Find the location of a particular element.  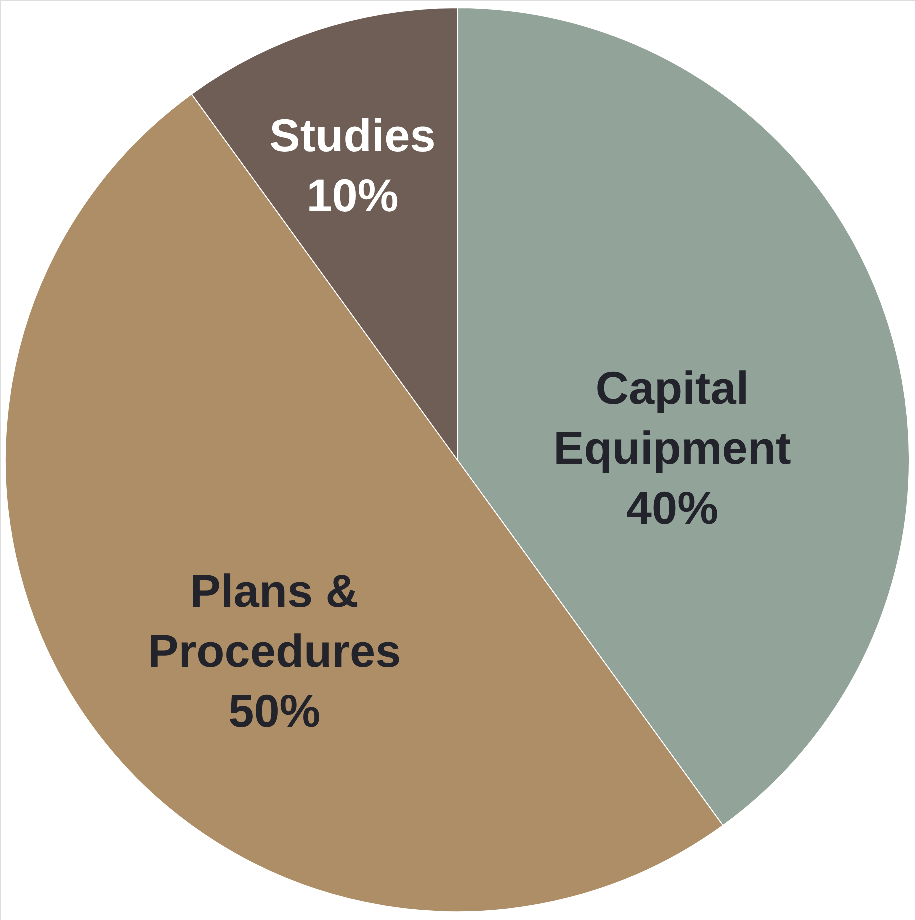

data-label: 10% is located at coordinates (352, 196).